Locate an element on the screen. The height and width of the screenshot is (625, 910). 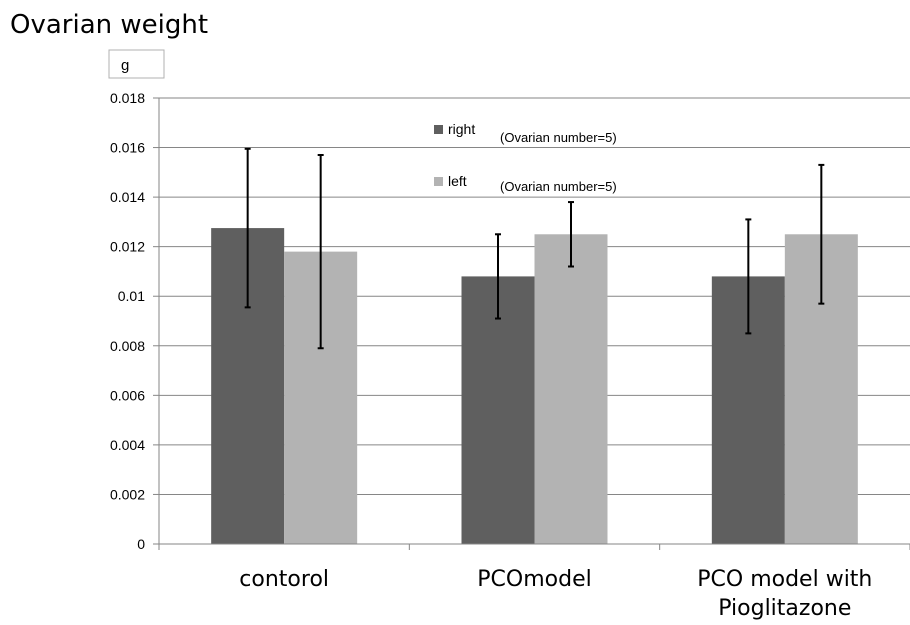
y-tick-label: 0.012 is located at coordinates (127, 247).